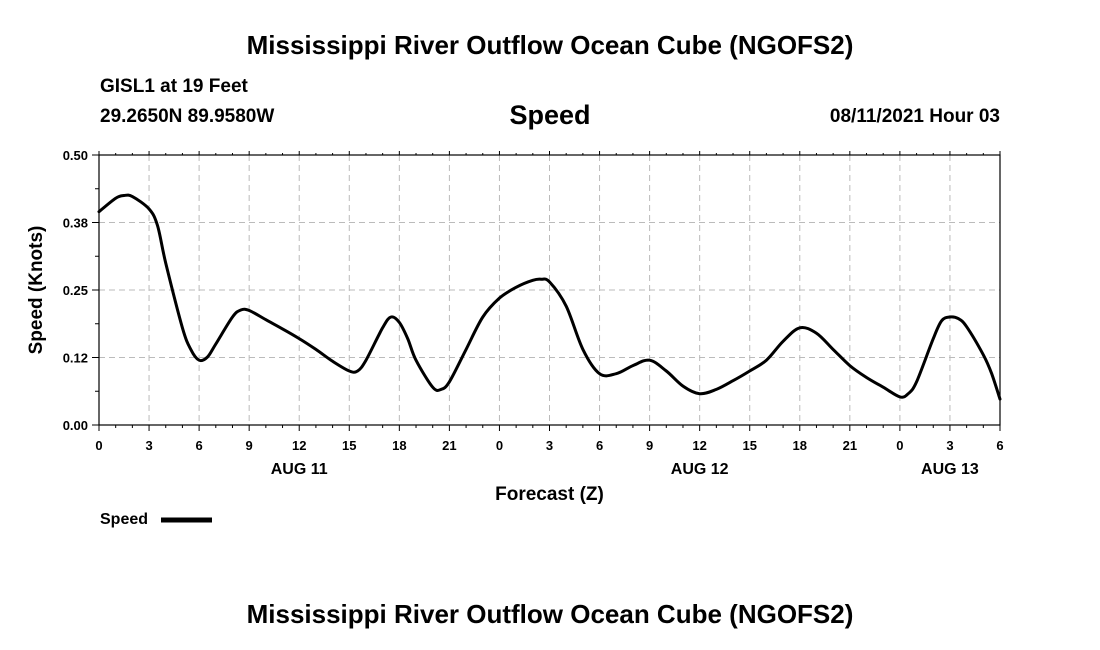 The height and width of the screenshot is (650, 1100). Describe the element at coordinates (75, 223) in the screenshot. I see `y-tick-label: 0.38` at that location.